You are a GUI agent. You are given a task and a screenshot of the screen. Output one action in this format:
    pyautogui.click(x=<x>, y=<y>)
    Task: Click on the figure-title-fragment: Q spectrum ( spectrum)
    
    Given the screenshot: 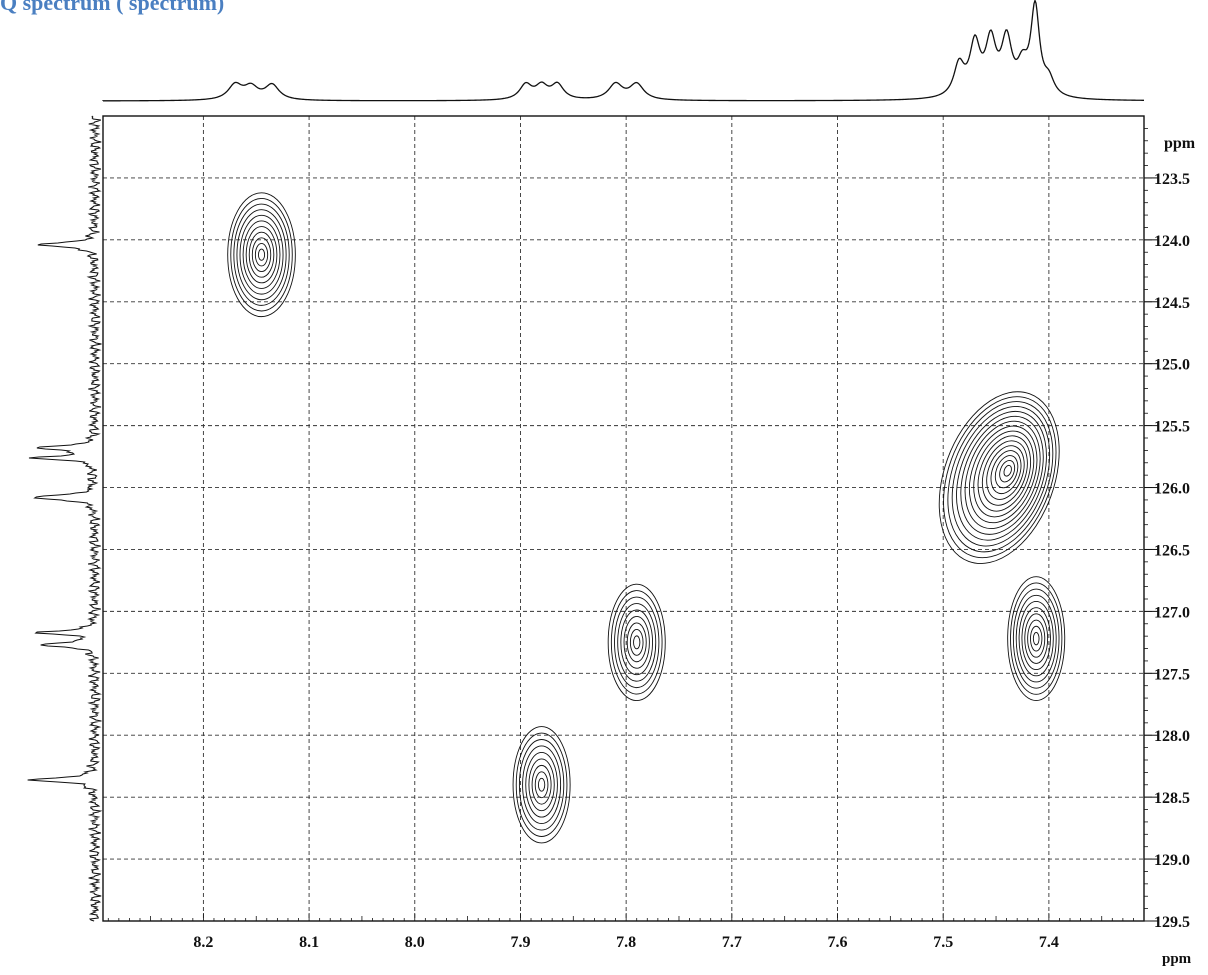 What is the action you would take?
    pyautogui.click(x=112, y=7)
    